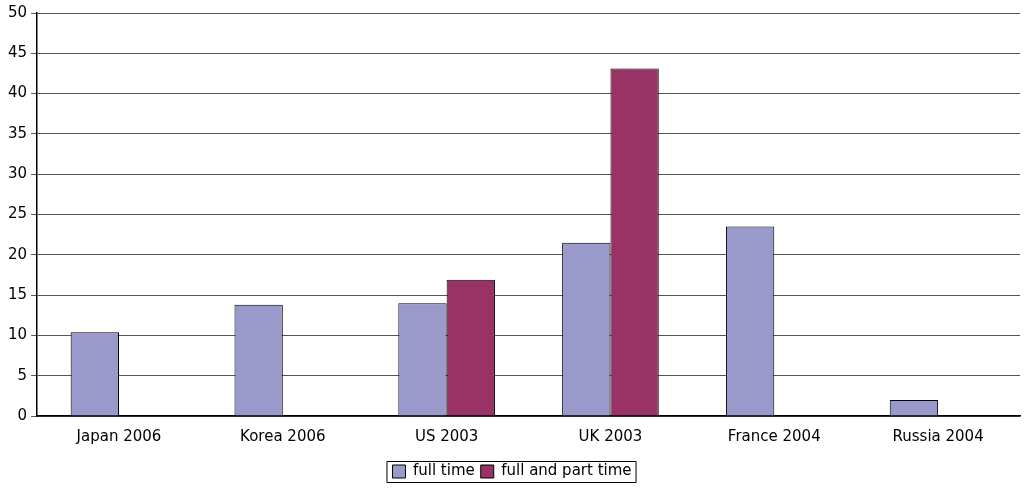  What do you see at coordinates (17, 334) in the screenshot?
I see `y-tick-label: 10` at bounding box center [17, 334].